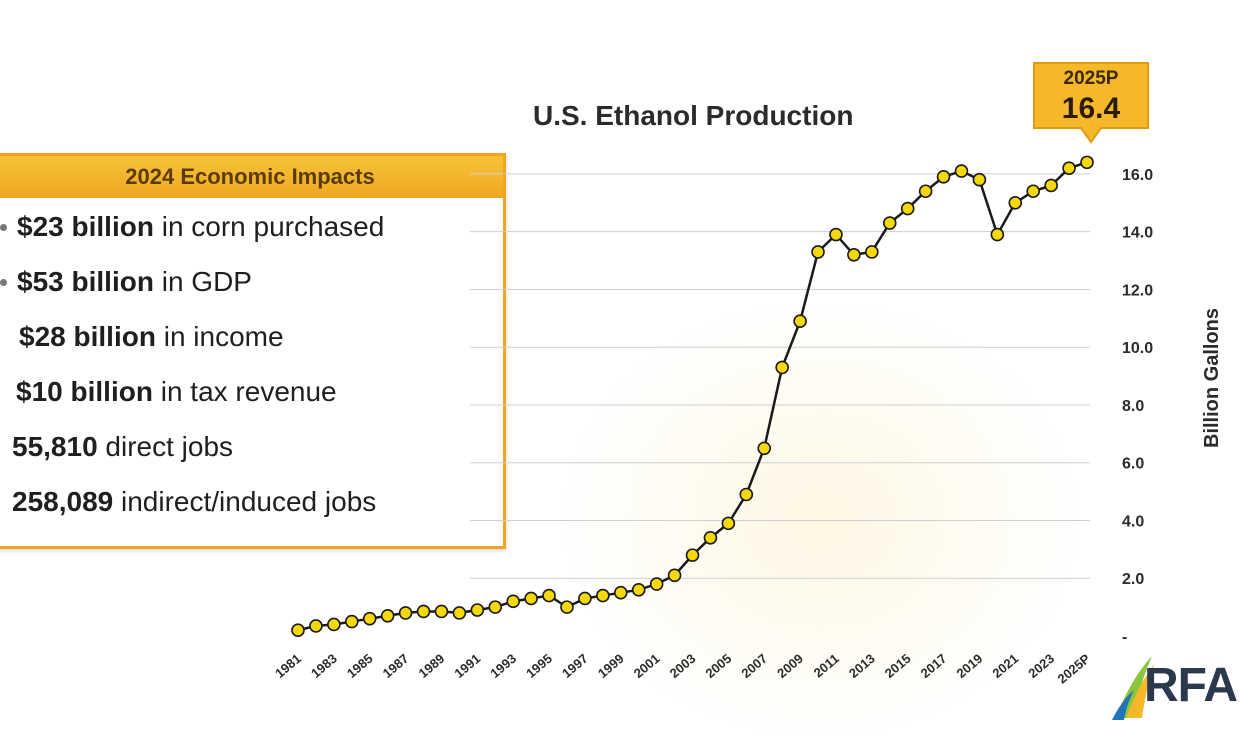 The height and width of the screenshot is (740, 1257). I want to click on impact-item: $53 billion in GDP, so click(251, 280).